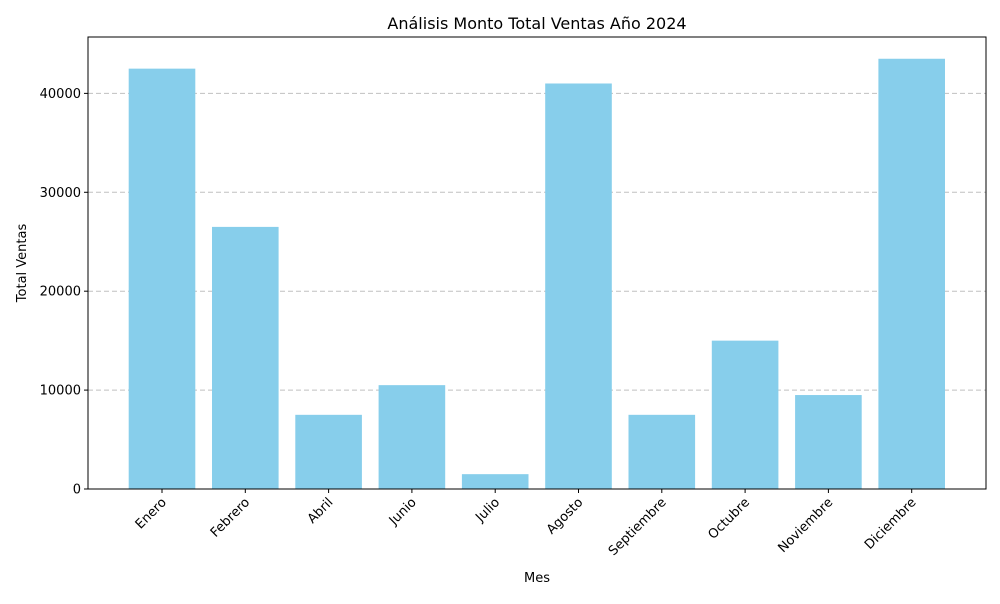 The image size is (1000, 604). I want to click on x-tick-label: Abril, so click(321, 511).